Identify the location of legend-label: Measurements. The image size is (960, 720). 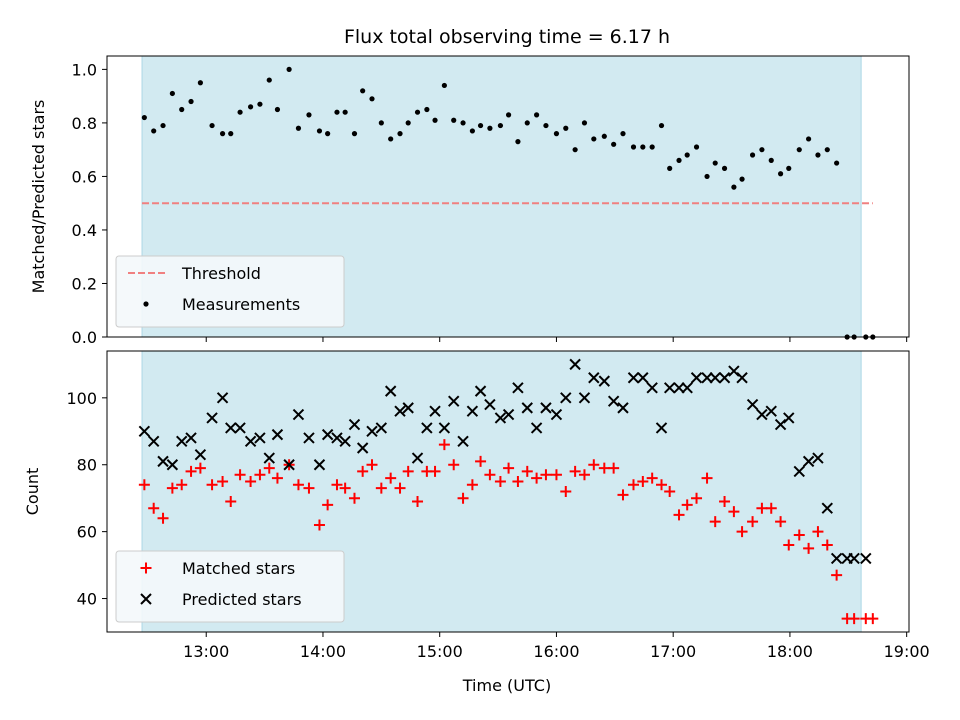
(241, 304).